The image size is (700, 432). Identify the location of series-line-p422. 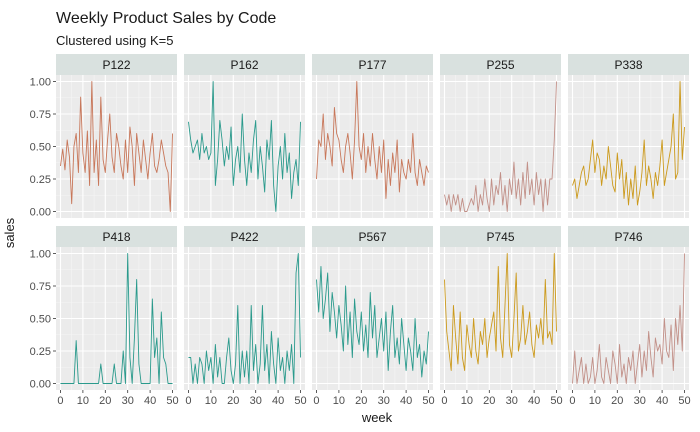
(244, 318).